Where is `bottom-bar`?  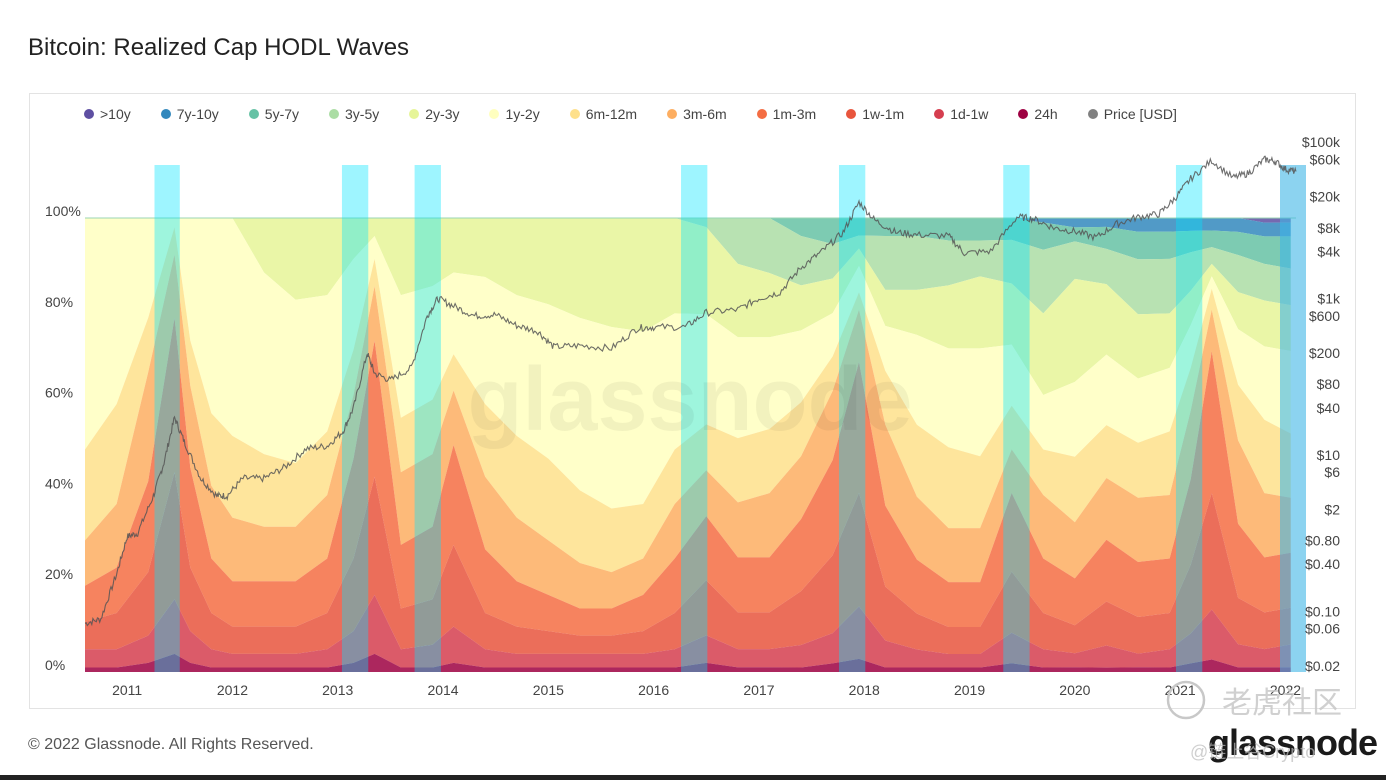 bottom-bar is located at coordinates (693, 777).